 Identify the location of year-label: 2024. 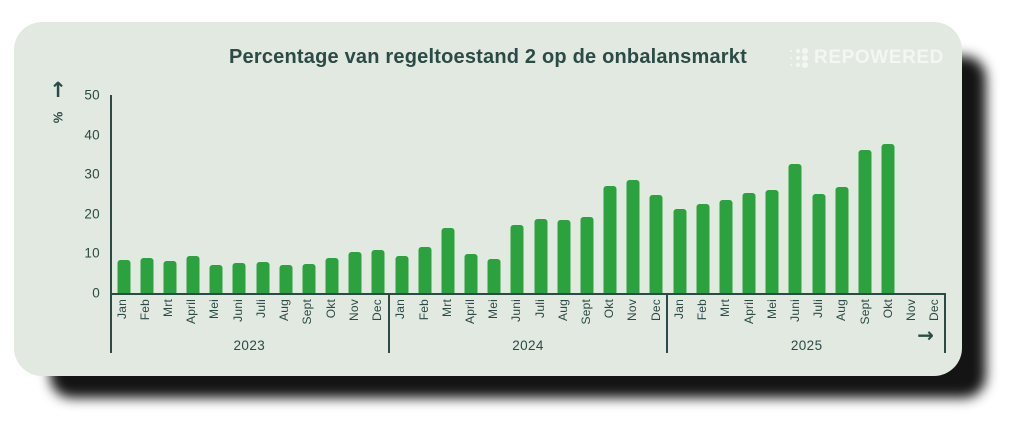
(528, 345).